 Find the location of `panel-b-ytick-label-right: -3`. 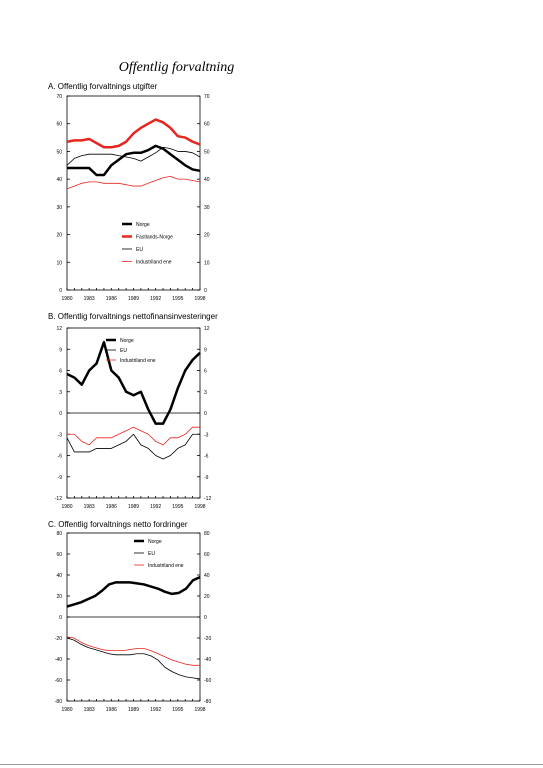

panel-b-ytick-label-right: -3 is located at coordinates (206, 435).